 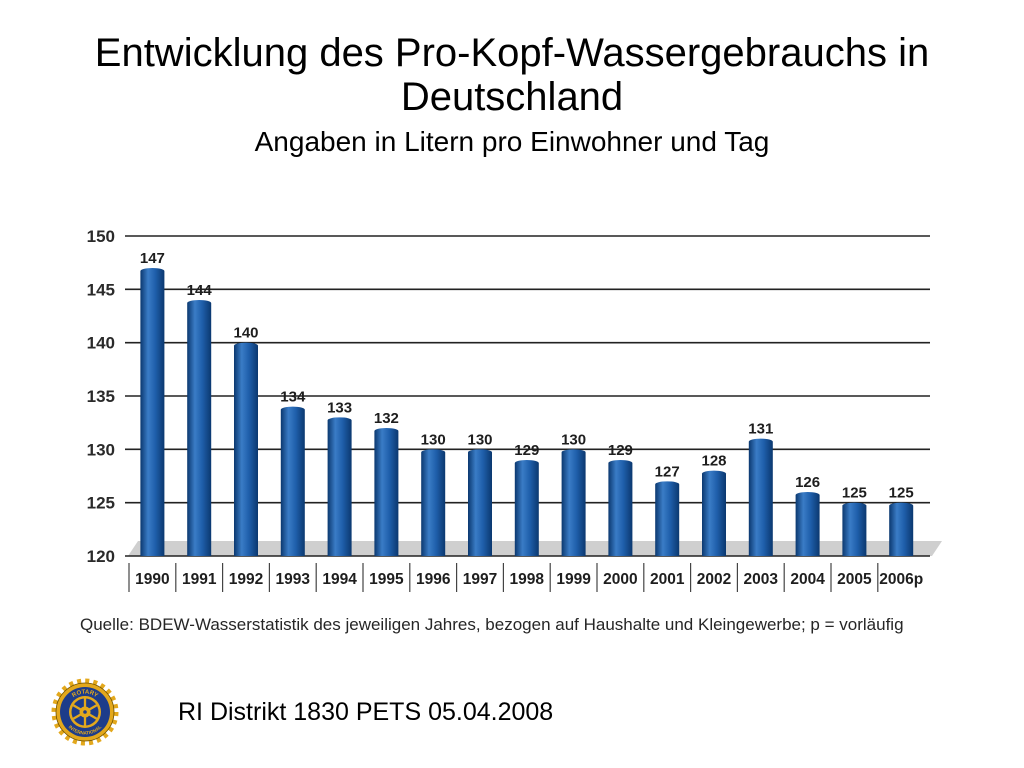 I want to click on x-tick-label-2003: 2003, so click(x=761, y=579).